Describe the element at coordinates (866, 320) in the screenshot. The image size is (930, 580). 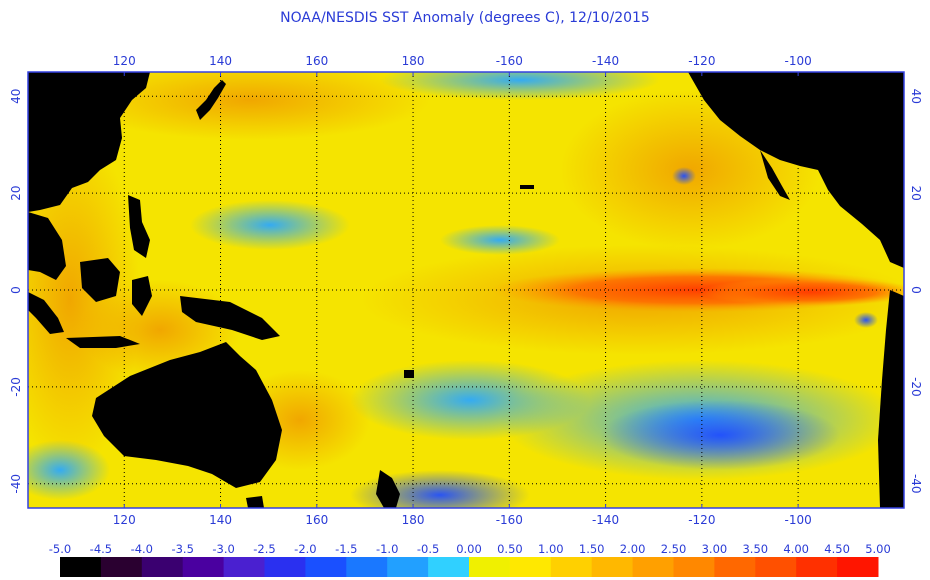
I see `cool-patch-e` at that location.